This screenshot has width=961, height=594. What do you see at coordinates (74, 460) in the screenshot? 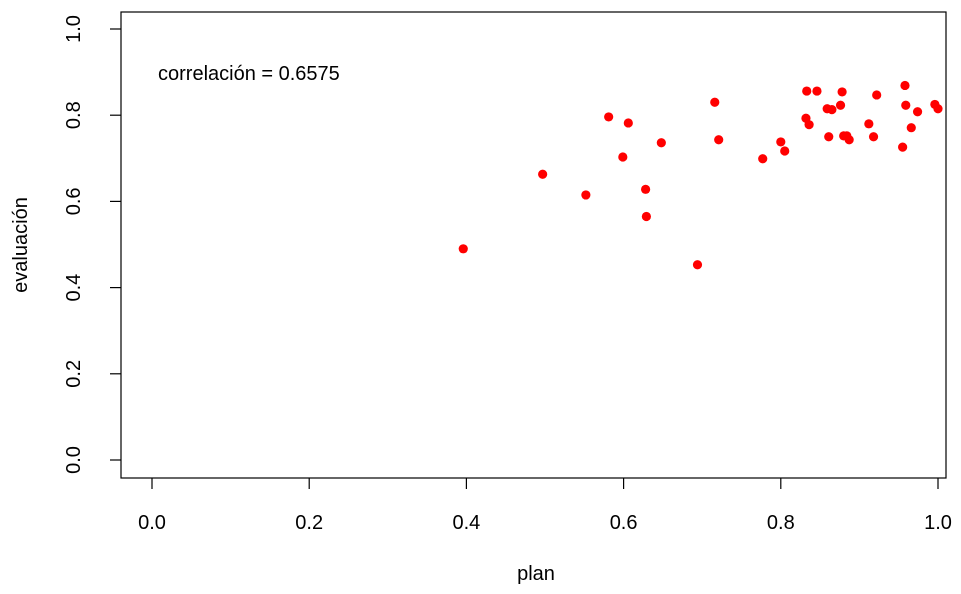
I see `y-tick-label: 0.0` at bounding box center [74, 460].